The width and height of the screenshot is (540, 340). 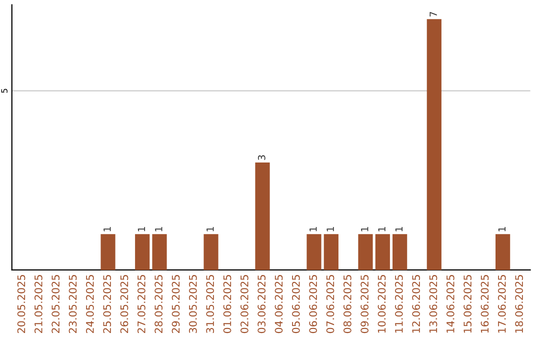 What do you see at coordinates (90, 304) in the screenshot?
I see `x-tick-label: 24.05.2025` at bounding box center [90, 304].